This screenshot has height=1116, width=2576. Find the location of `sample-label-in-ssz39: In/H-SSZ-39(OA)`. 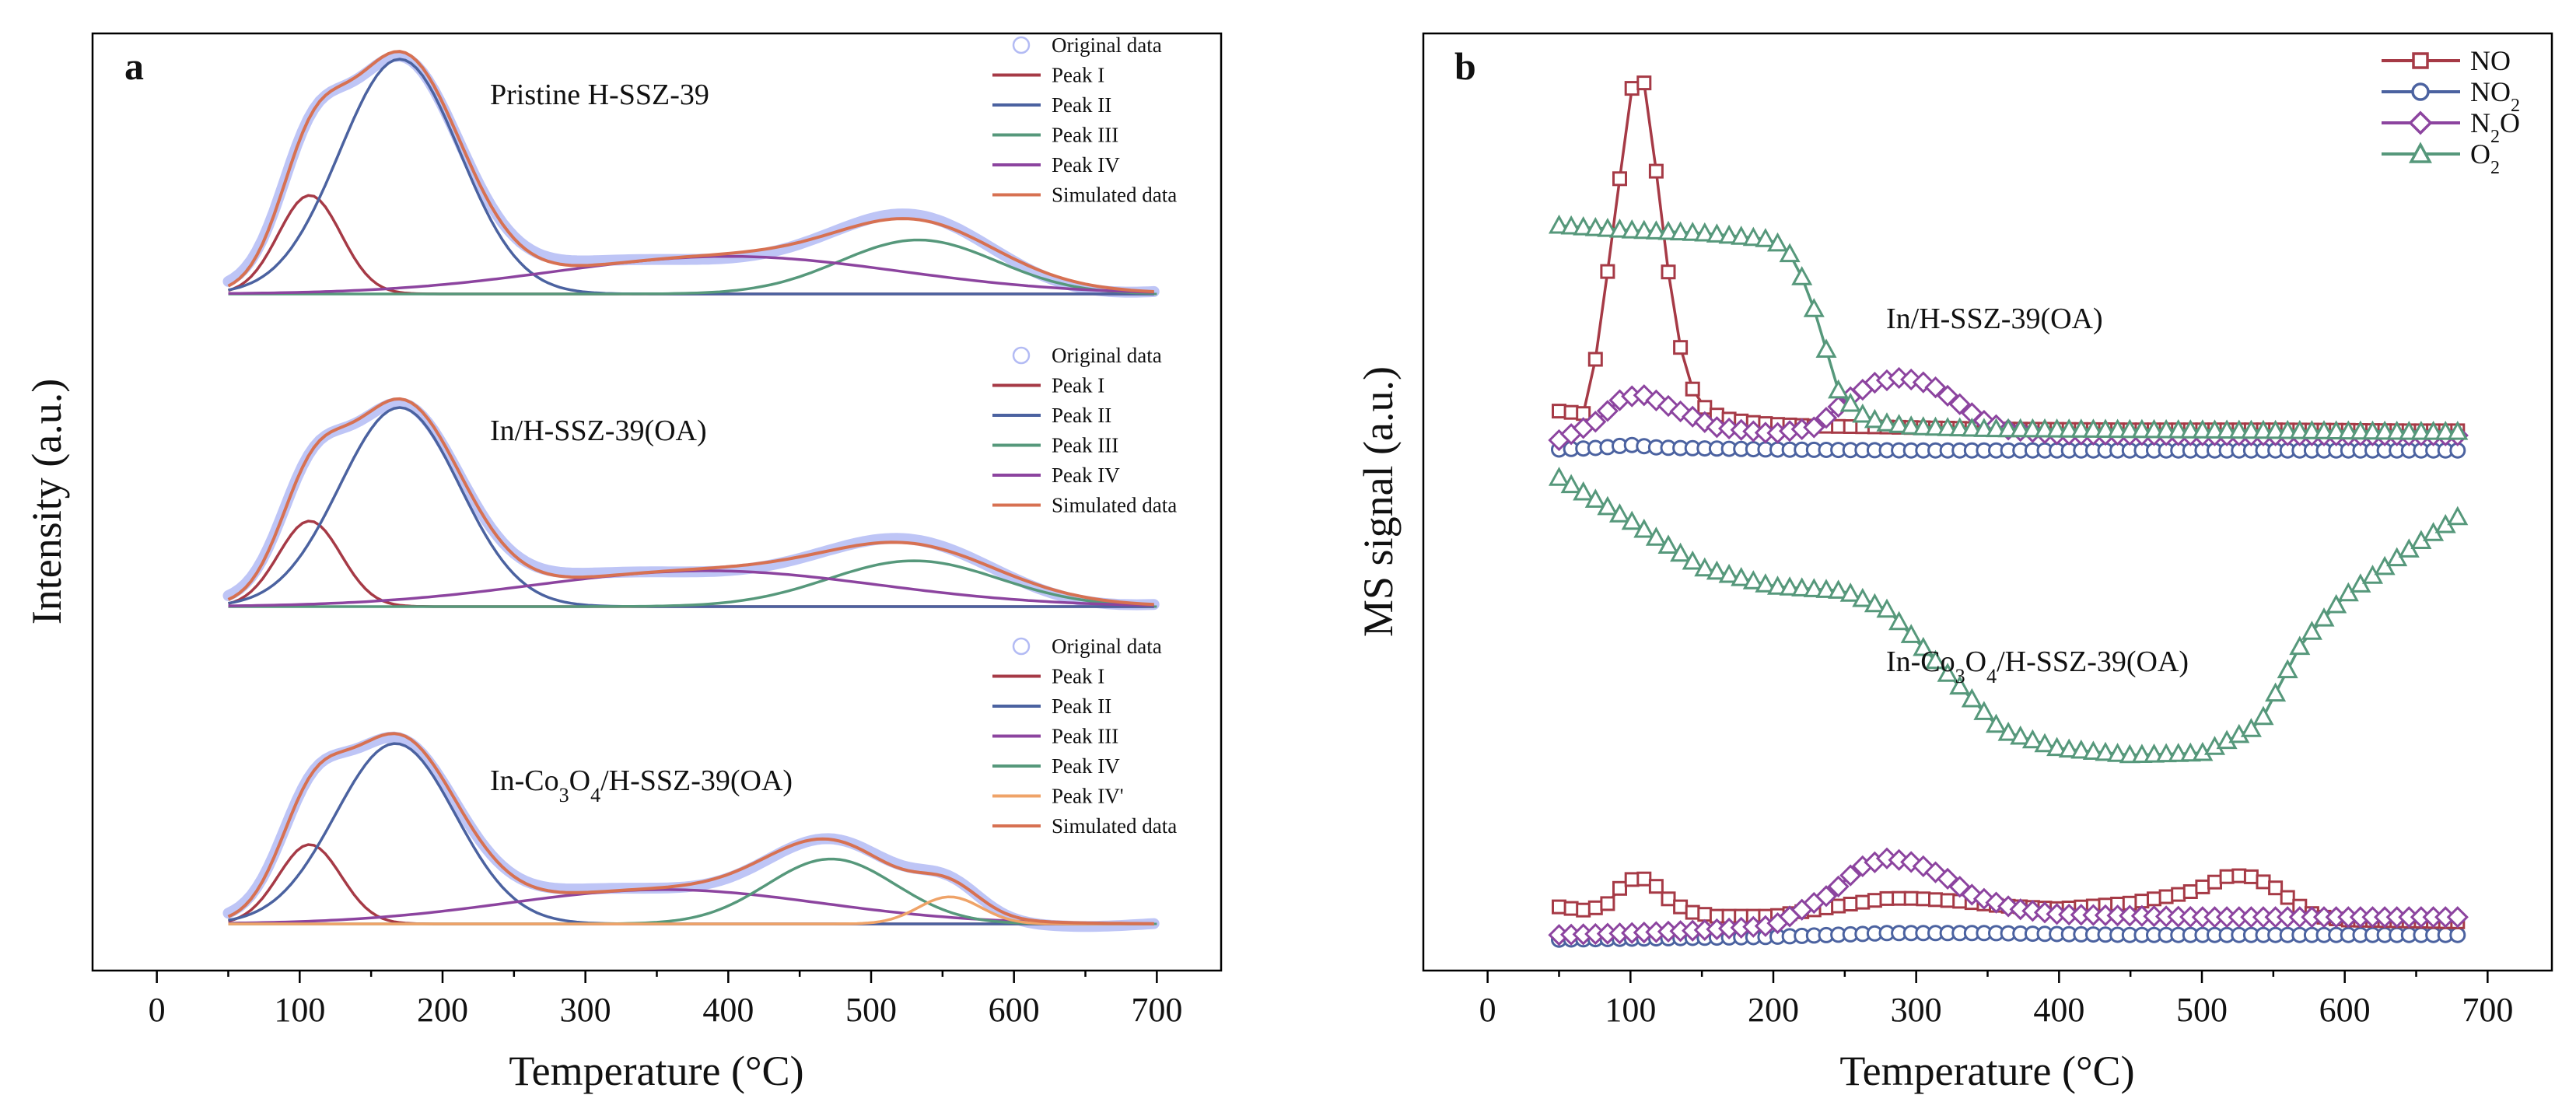

sample-label-in-ssz39: In/H-SSZ-39(OA) is located at coordinates (599, 431).